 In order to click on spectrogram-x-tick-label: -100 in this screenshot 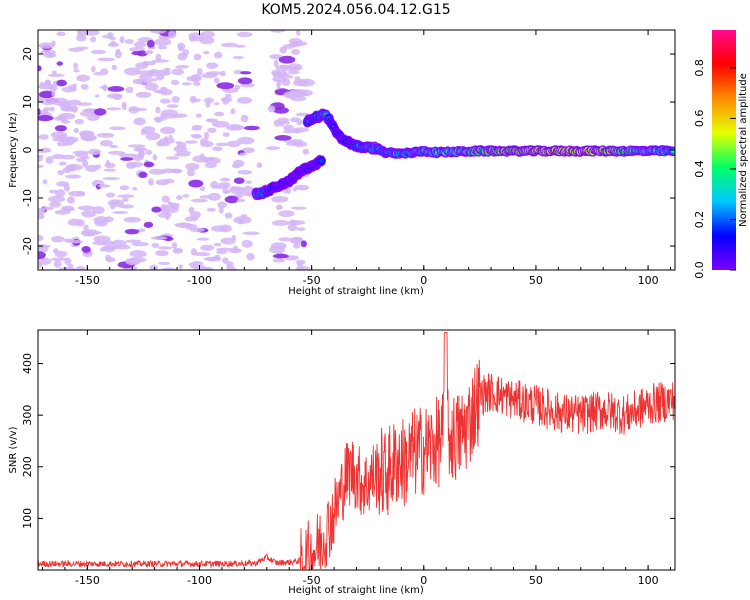, I will do `click(199, 280)`.